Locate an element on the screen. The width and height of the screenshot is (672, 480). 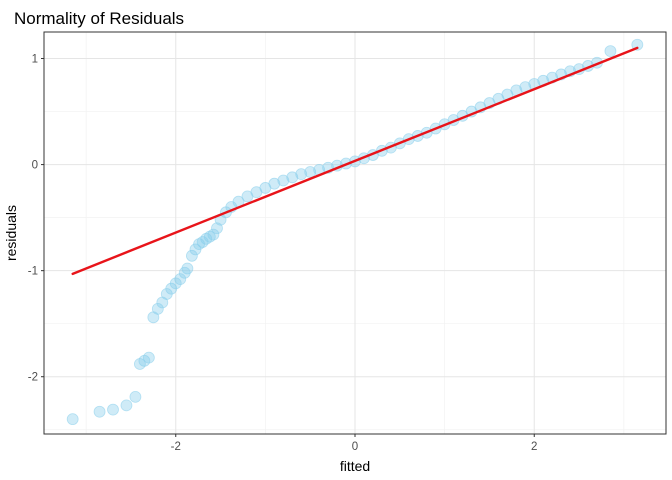
y-axis-title: residuals is located at coordinates (11, 233).